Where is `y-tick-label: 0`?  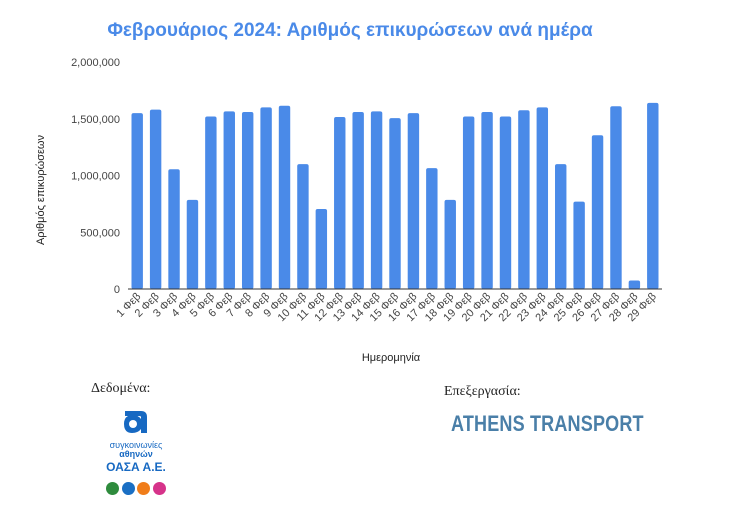
y-tick-label: 0 is located at coordinates (117, 290).